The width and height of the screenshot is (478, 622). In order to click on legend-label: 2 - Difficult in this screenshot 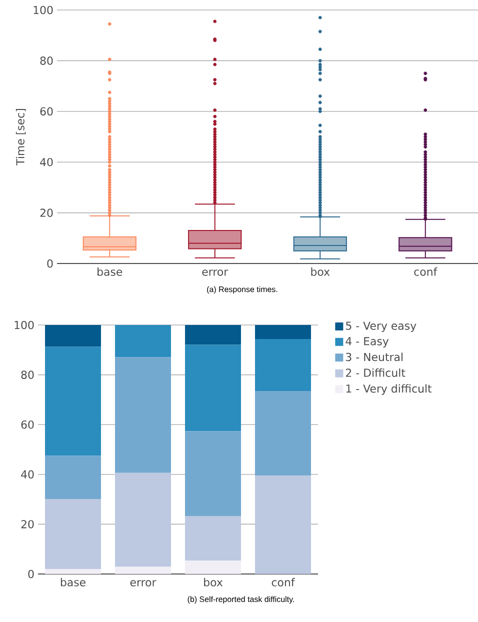, I will do `click(376, 372)`.